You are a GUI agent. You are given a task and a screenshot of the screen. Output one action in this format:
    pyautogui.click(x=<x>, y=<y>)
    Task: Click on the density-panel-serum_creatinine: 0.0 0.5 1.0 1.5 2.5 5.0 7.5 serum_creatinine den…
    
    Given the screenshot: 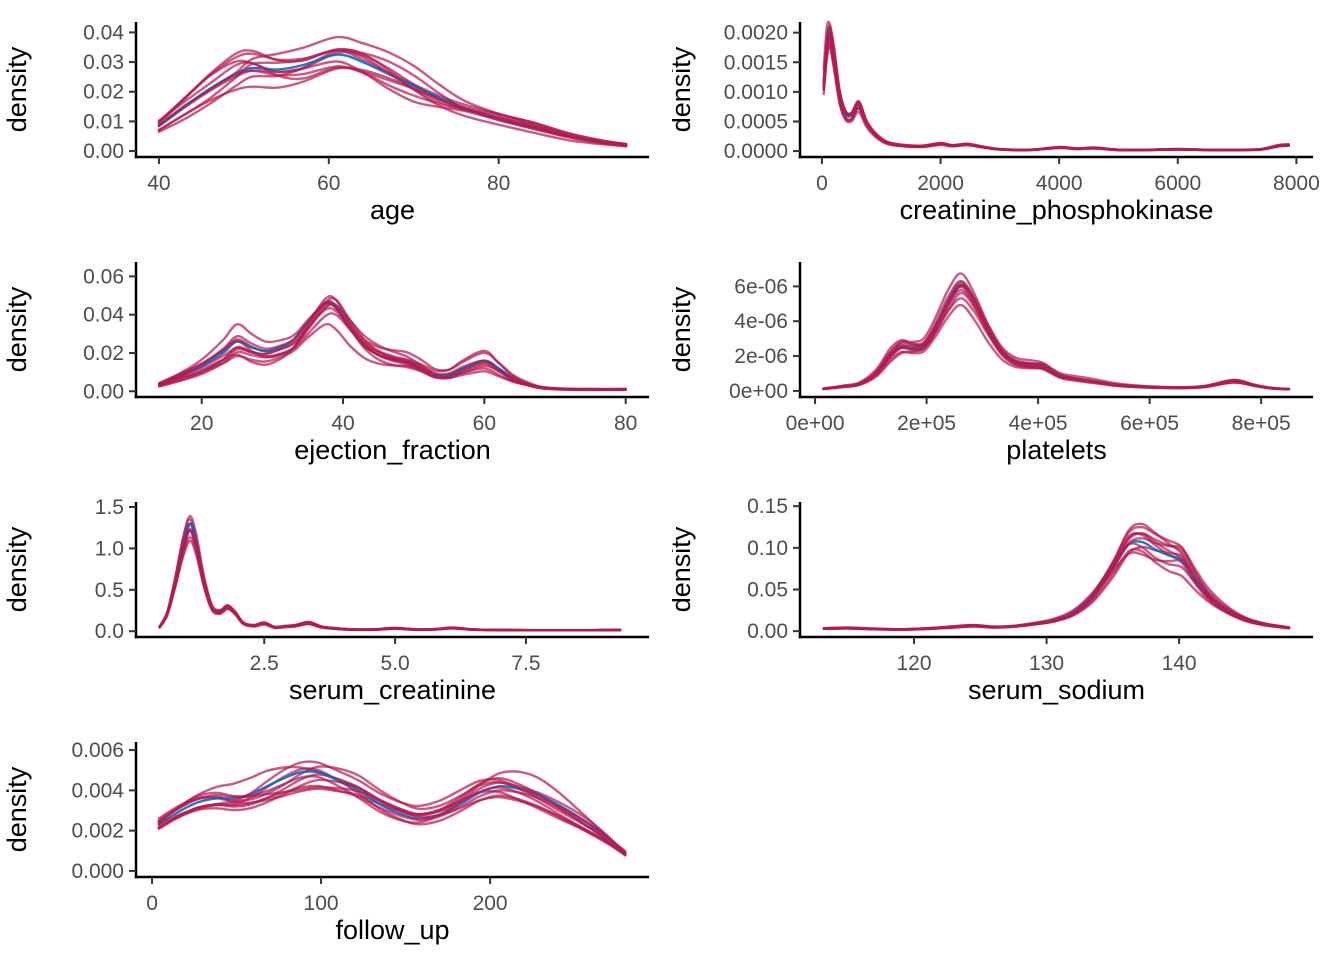 What is the action you would take?
    pyautogui.click(x=325, y=600)
    